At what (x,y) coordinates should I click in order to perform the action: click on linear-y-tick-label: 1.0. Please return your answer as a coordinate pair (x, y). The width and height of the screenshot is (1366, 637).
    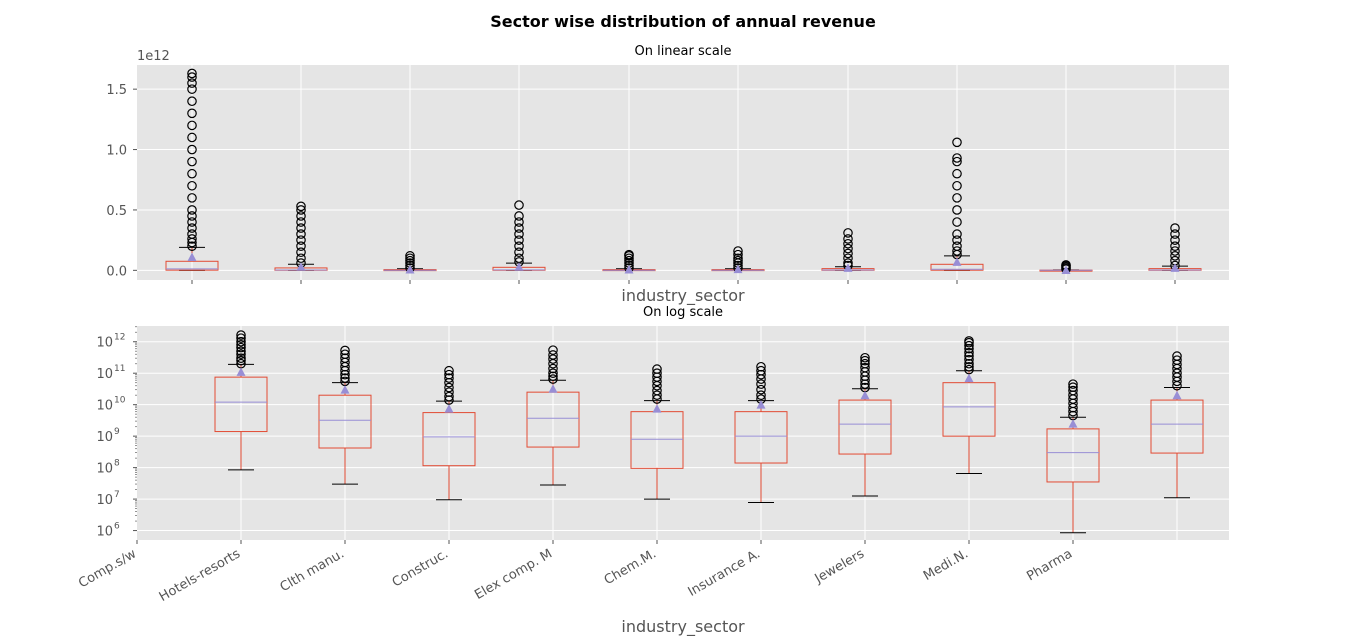
    Looking at the image, I should click on (116, 151).